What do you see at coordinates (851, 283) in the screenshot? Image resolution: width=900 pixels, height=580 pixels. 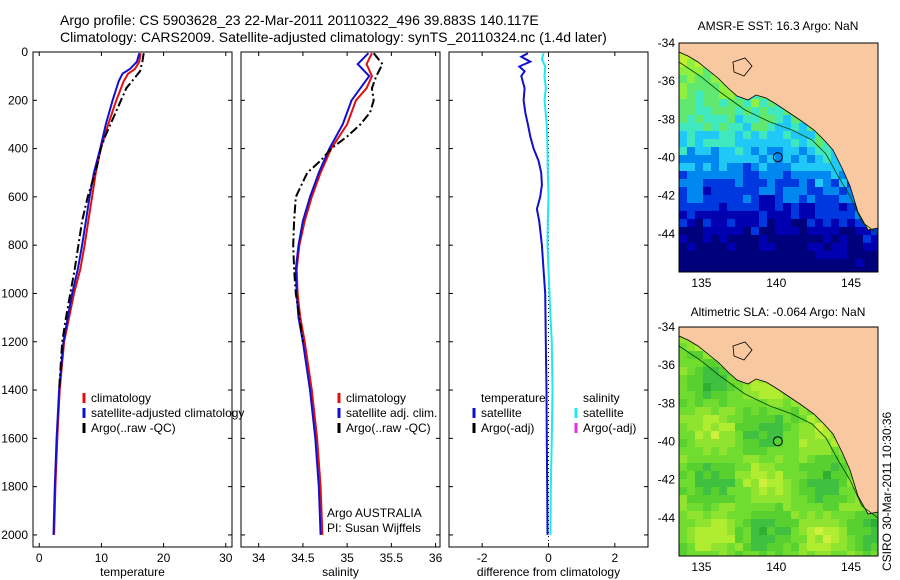 I see `sst-map-xtick-label: 145` at bounding box center [851, 283].